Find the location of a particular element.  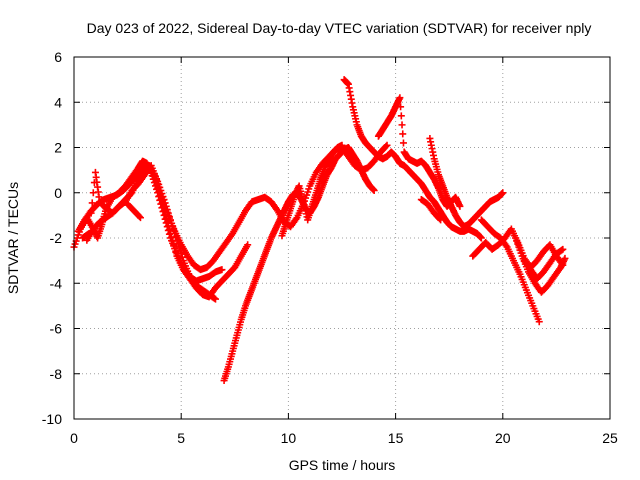

y-tick-label: -4 is located at coordinates (56, 283).